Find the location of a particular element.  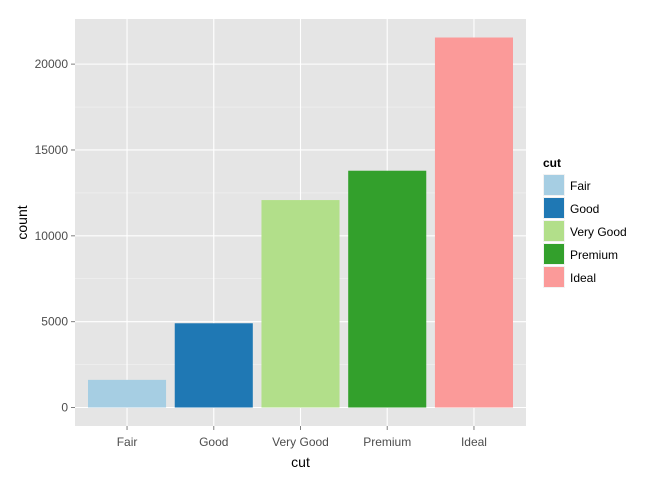

y-tick-label: 5000 is located at coordinates (54, 322).